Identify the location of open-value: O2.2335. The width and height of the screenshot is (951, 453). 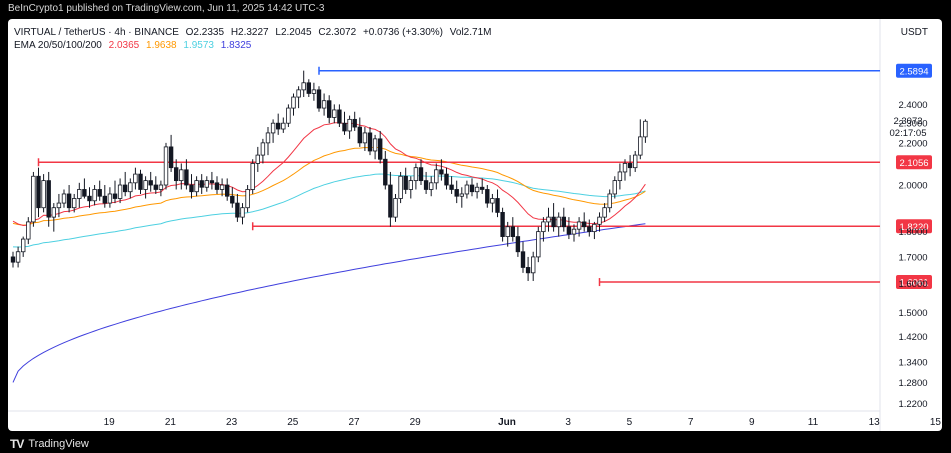
(205, 32).